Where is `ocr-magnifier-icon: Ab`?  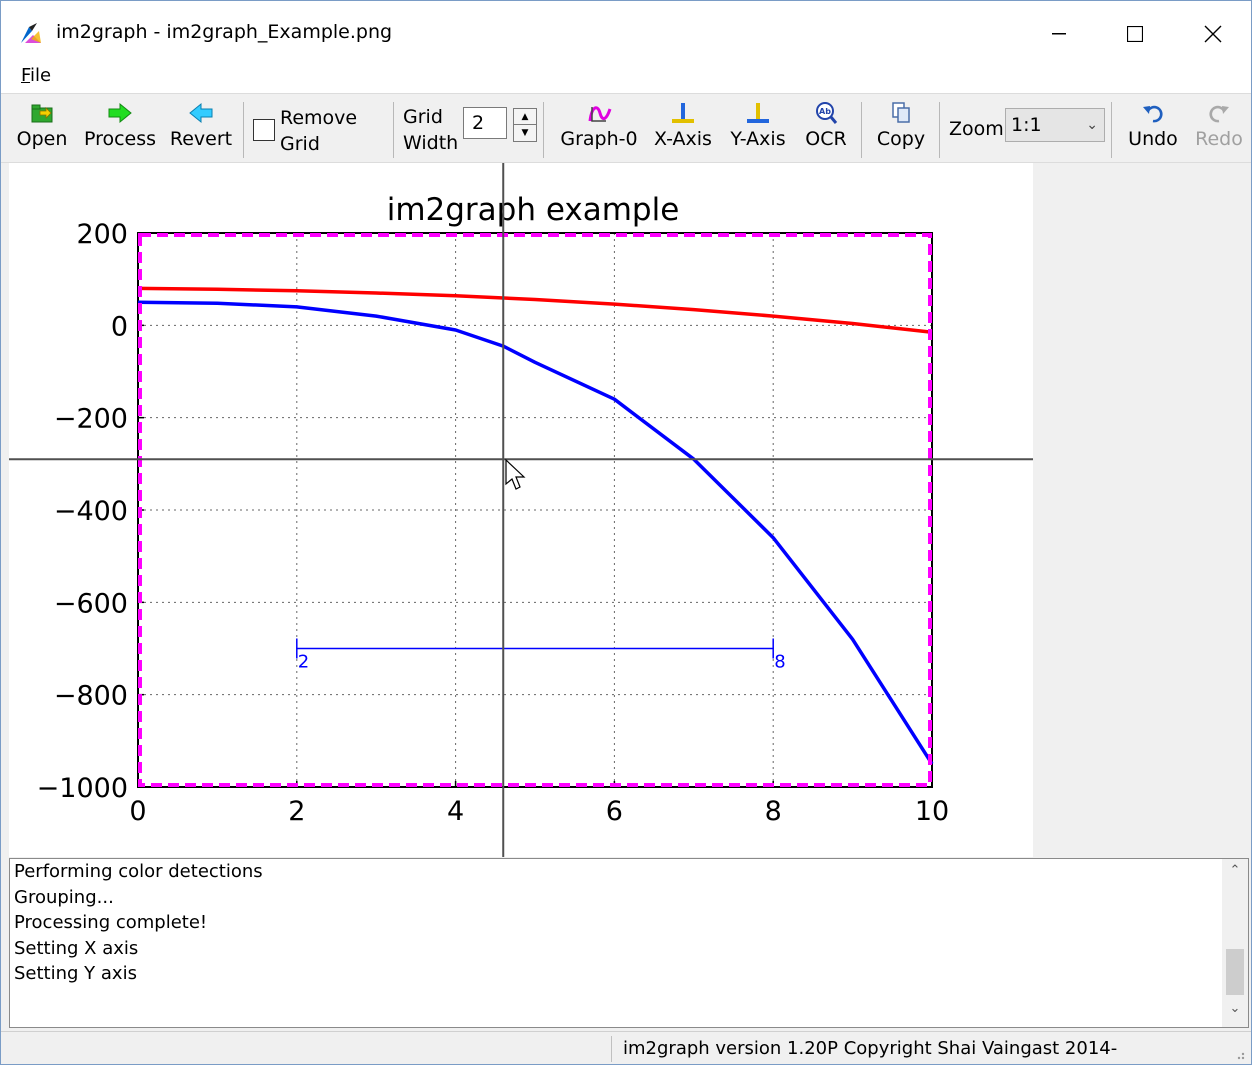 ocr-magnifier-icon: Ab is located at coordinates (827, 113).